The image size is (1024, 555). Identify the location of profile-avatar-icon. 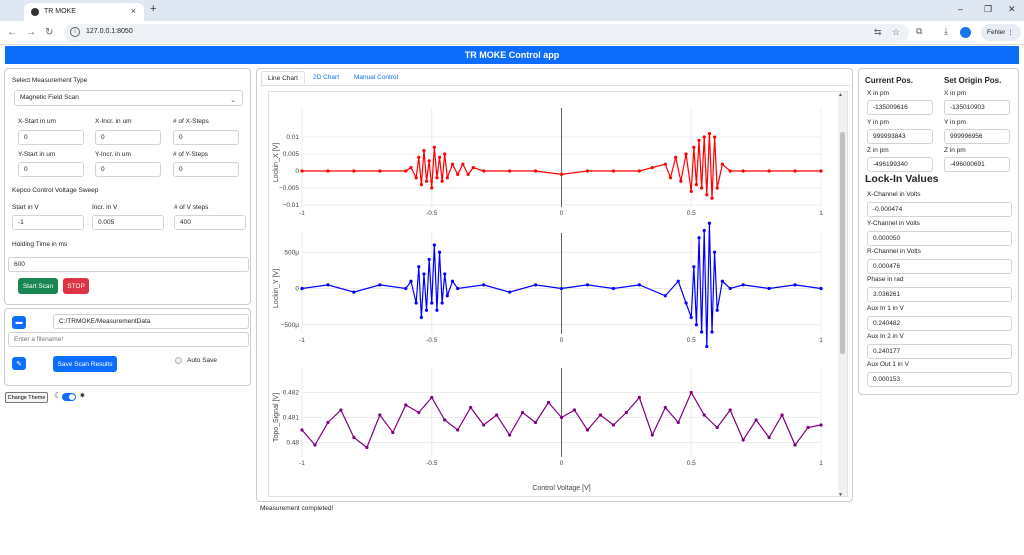
(965, 32).